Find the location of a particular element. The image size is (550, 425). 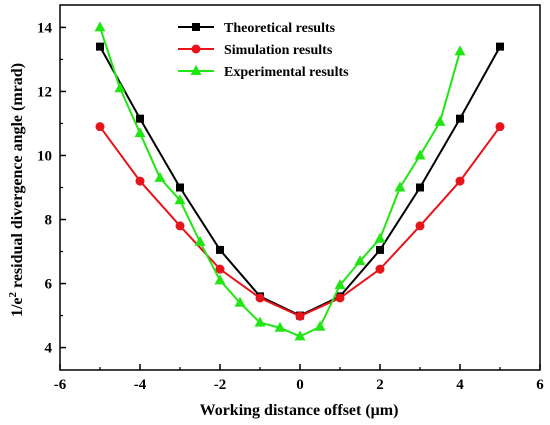

legend-label: Theoretical results is located at coordinates (280, 28).